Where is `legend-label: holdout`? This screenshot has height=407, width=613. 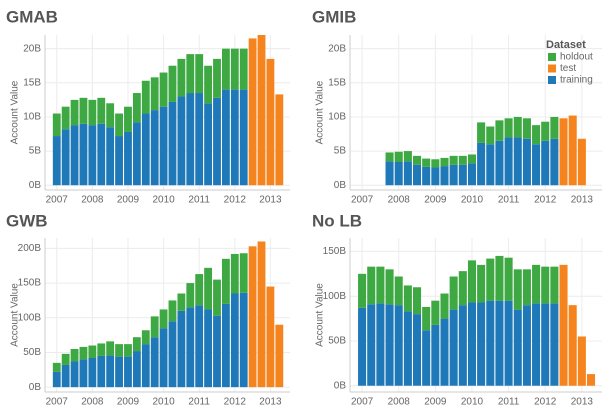
legend-label: holdout is located at coordinates (576, 57).